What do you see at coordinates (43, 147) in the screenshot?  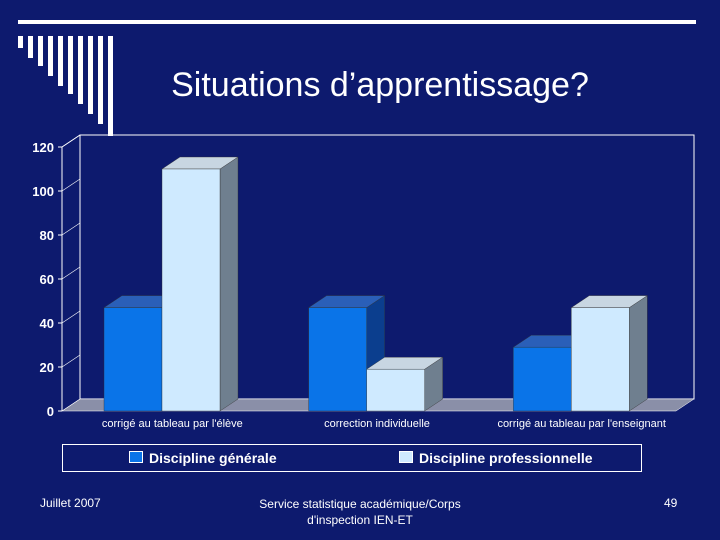 I see `y-tick-label: 120` at bounding box center [43, 147].